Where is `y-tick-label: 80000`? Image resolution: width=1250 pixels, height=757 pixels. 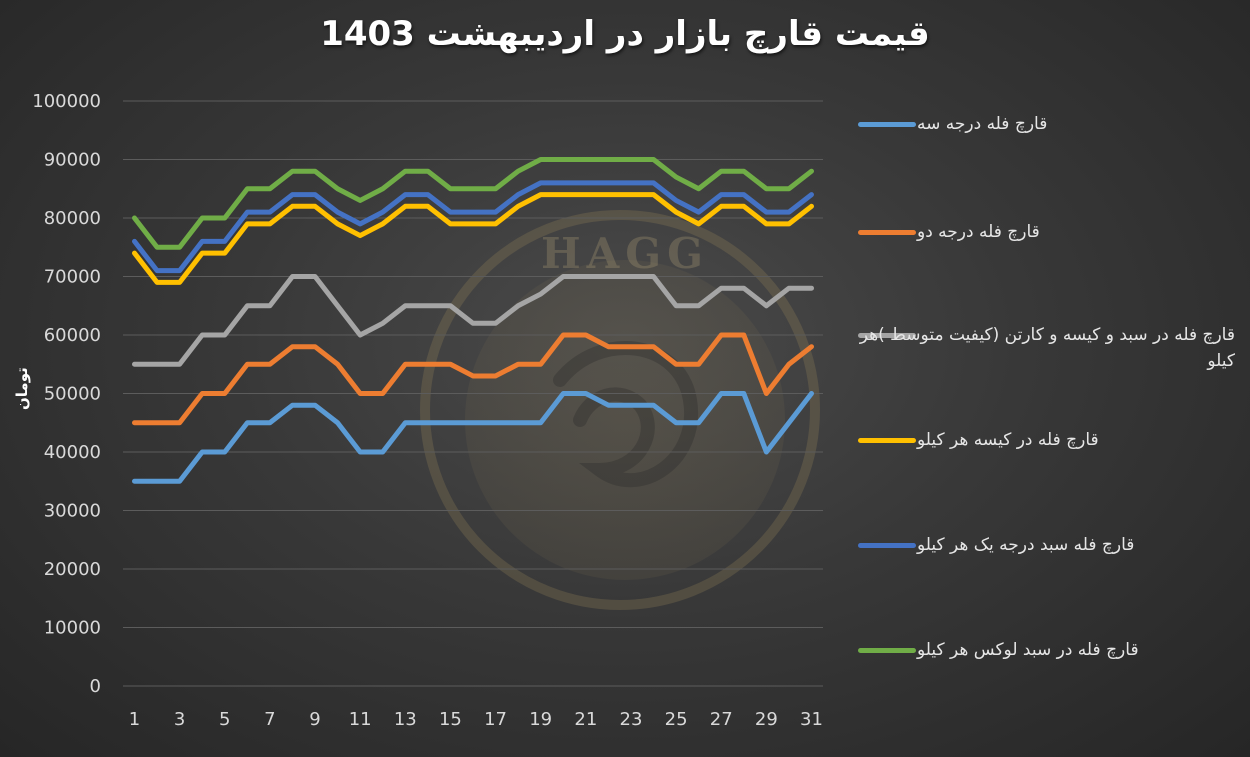
y-tick-label: 80000 is located at coordinates (72, 218).